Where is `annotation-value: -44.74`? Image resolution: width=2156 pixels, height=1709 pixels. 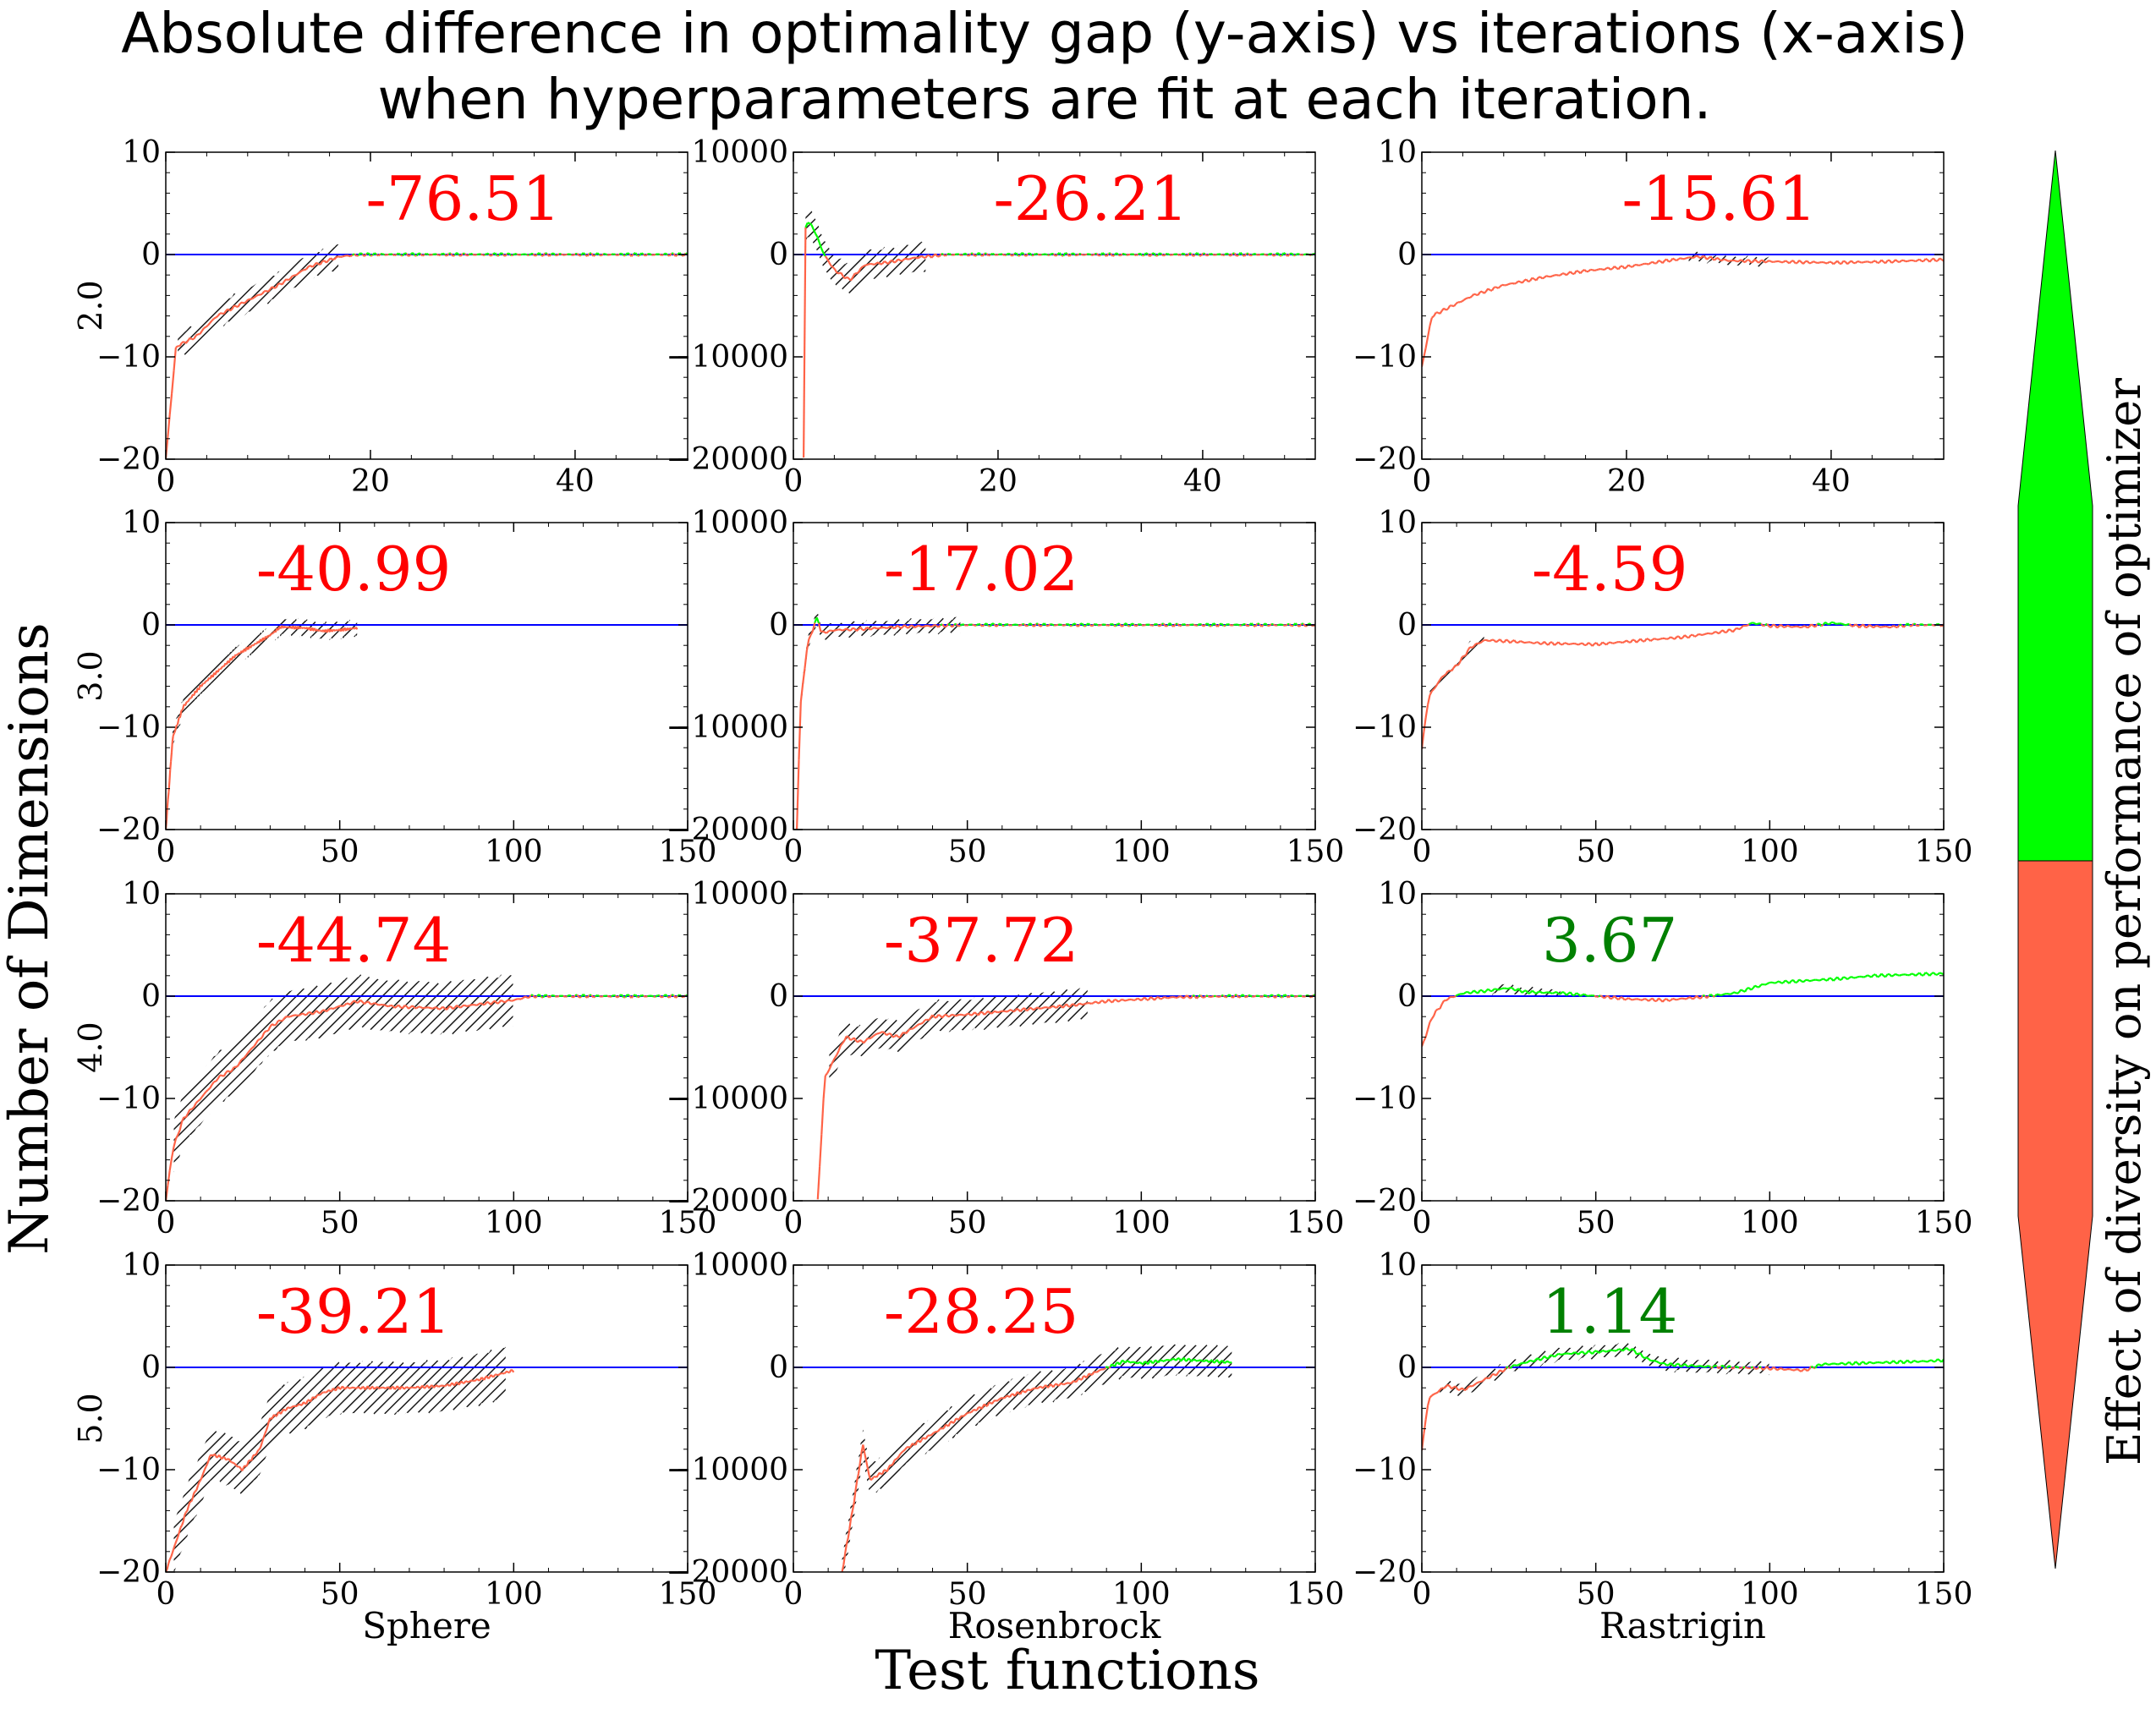
annotation-value: -44.74 is located at coordinates (353, 940).